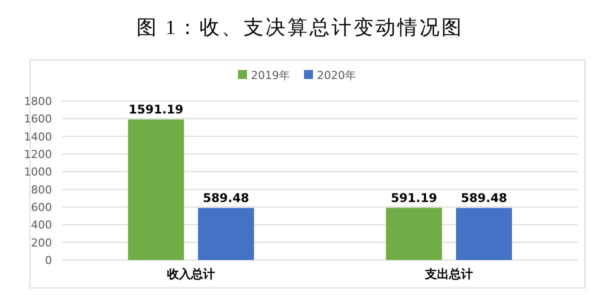 The height and width of the screenshot is (295, 593). What do you see at coordinates (38, 172) in the screenshot?
I see `y-tick-label: 1000` at bounding box center [38, 172].